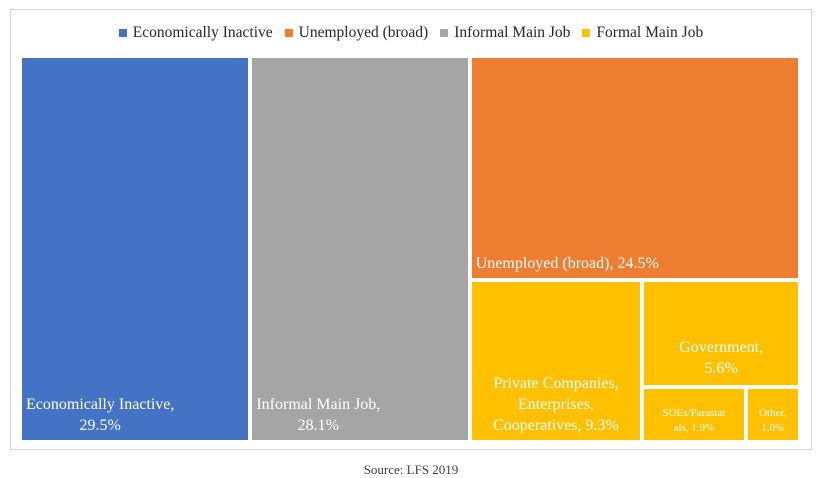 The height and width of the screenshot is (478, 822). What do you see at coordinates (567, 263) in the screenshot?
I see `tile-label: Unemployed (broad), 24.5%` at bounding box center [567, 263].